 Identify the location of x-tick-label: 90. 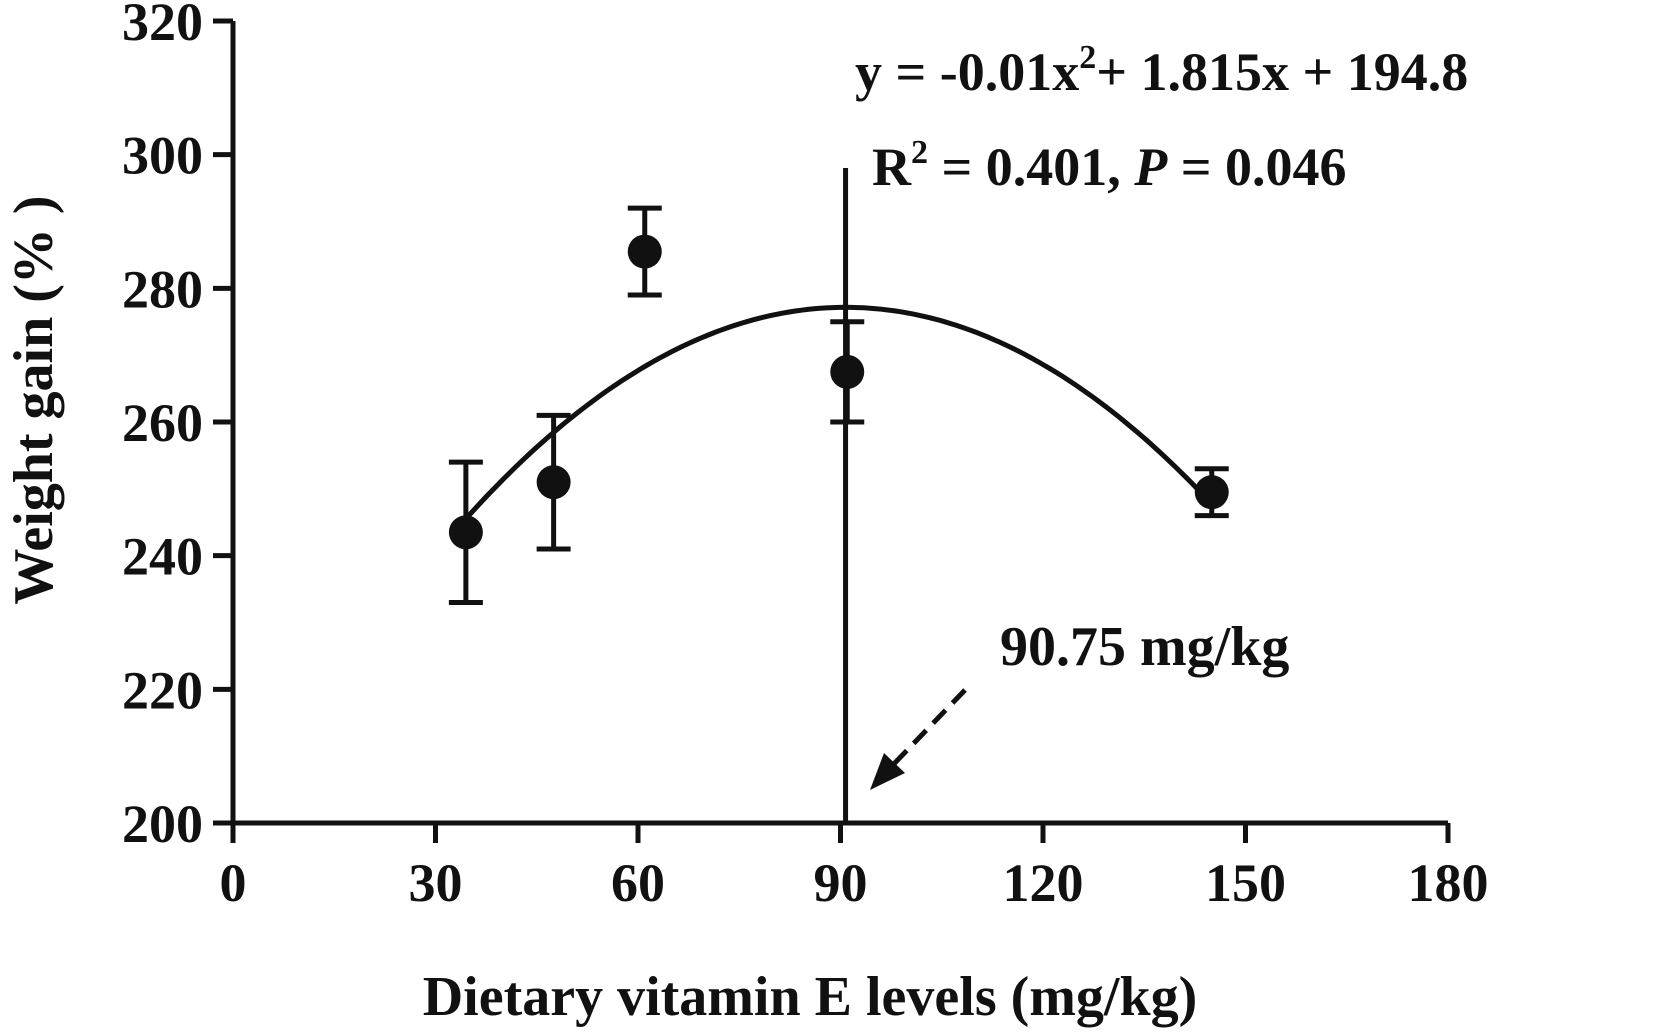
(841, 883).